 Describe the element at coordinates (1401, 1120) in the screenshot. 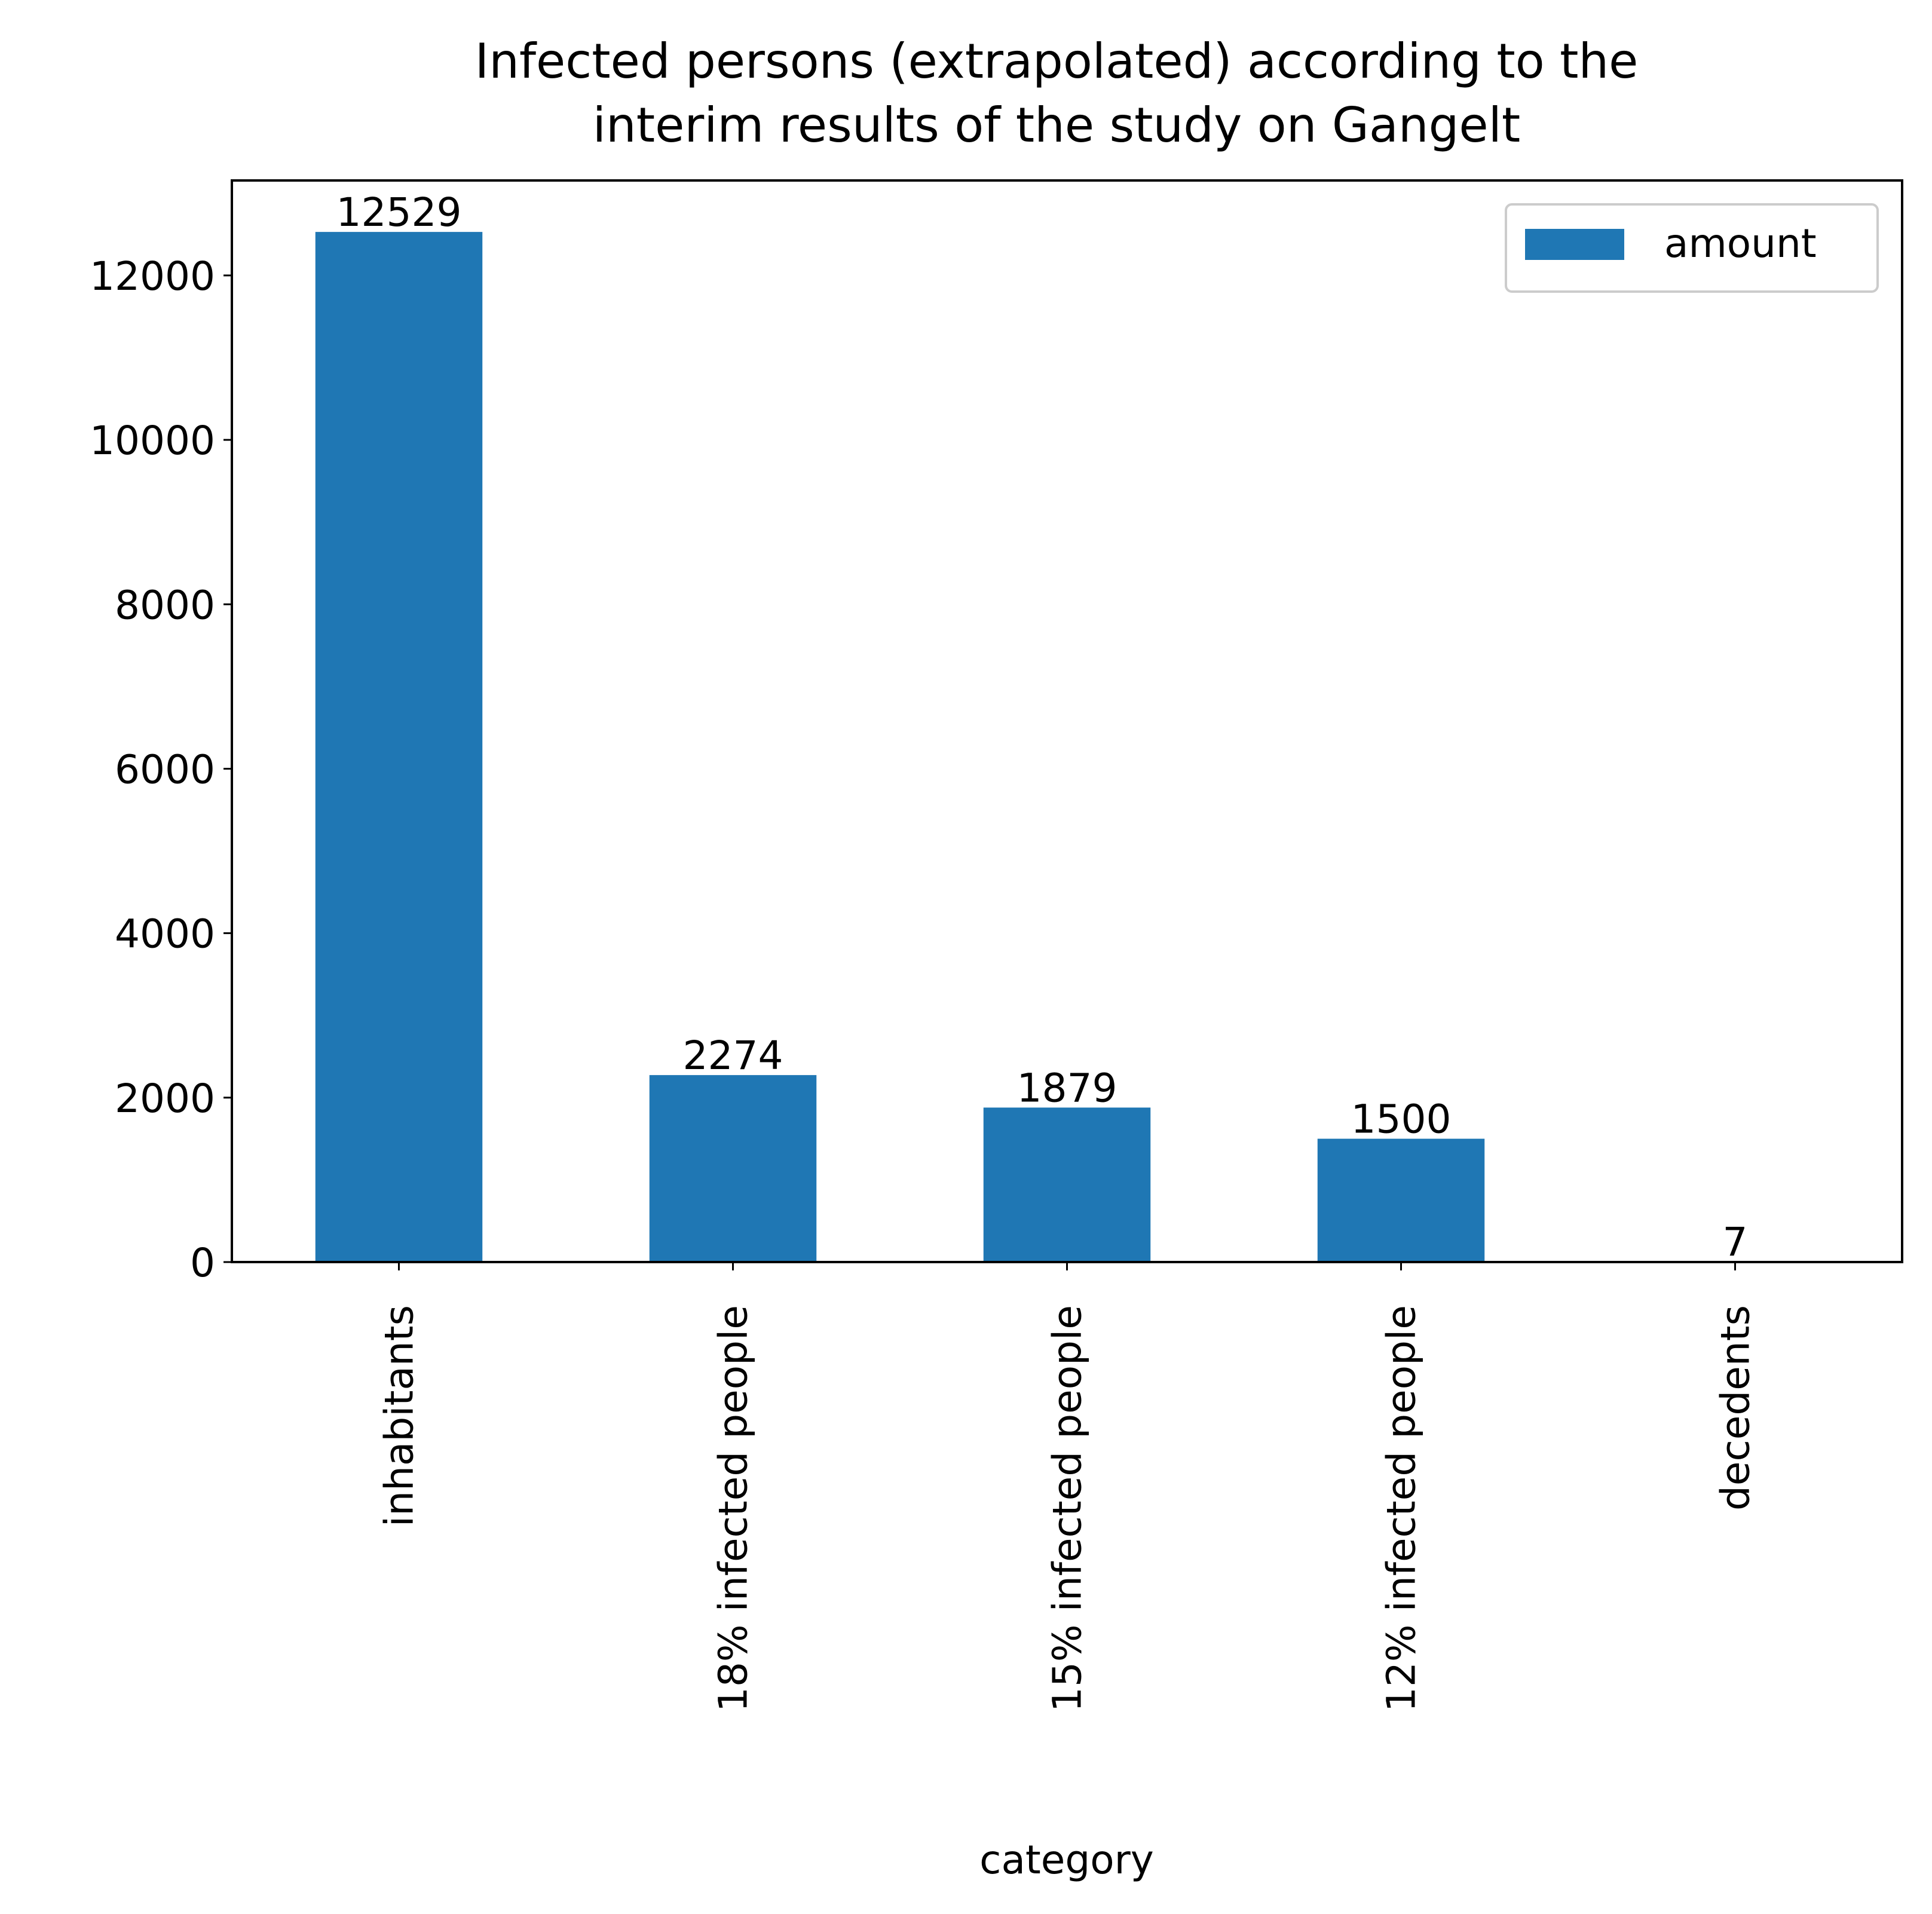

I see `bar-value-label: 1500` at that location.